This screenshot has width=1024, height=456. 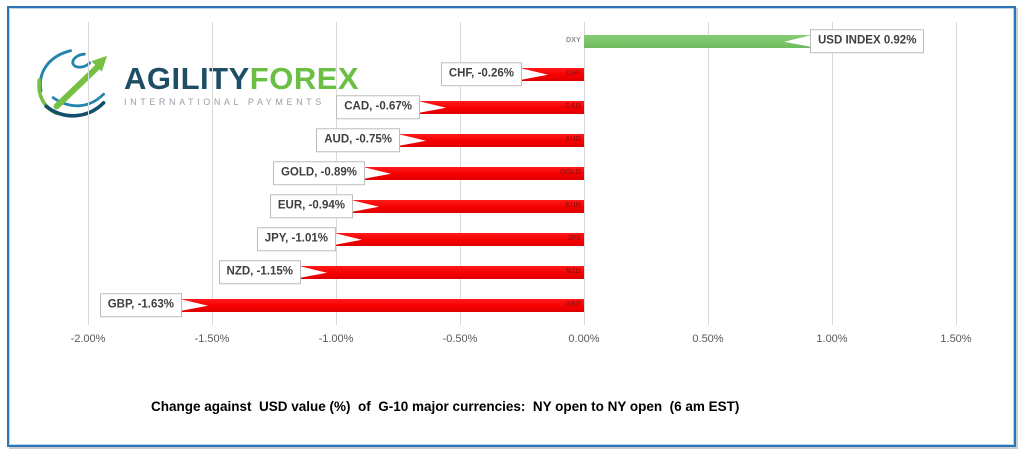 I want to click on data-label-CAD: CAD, -0.67%, so click(x=378, y=107).